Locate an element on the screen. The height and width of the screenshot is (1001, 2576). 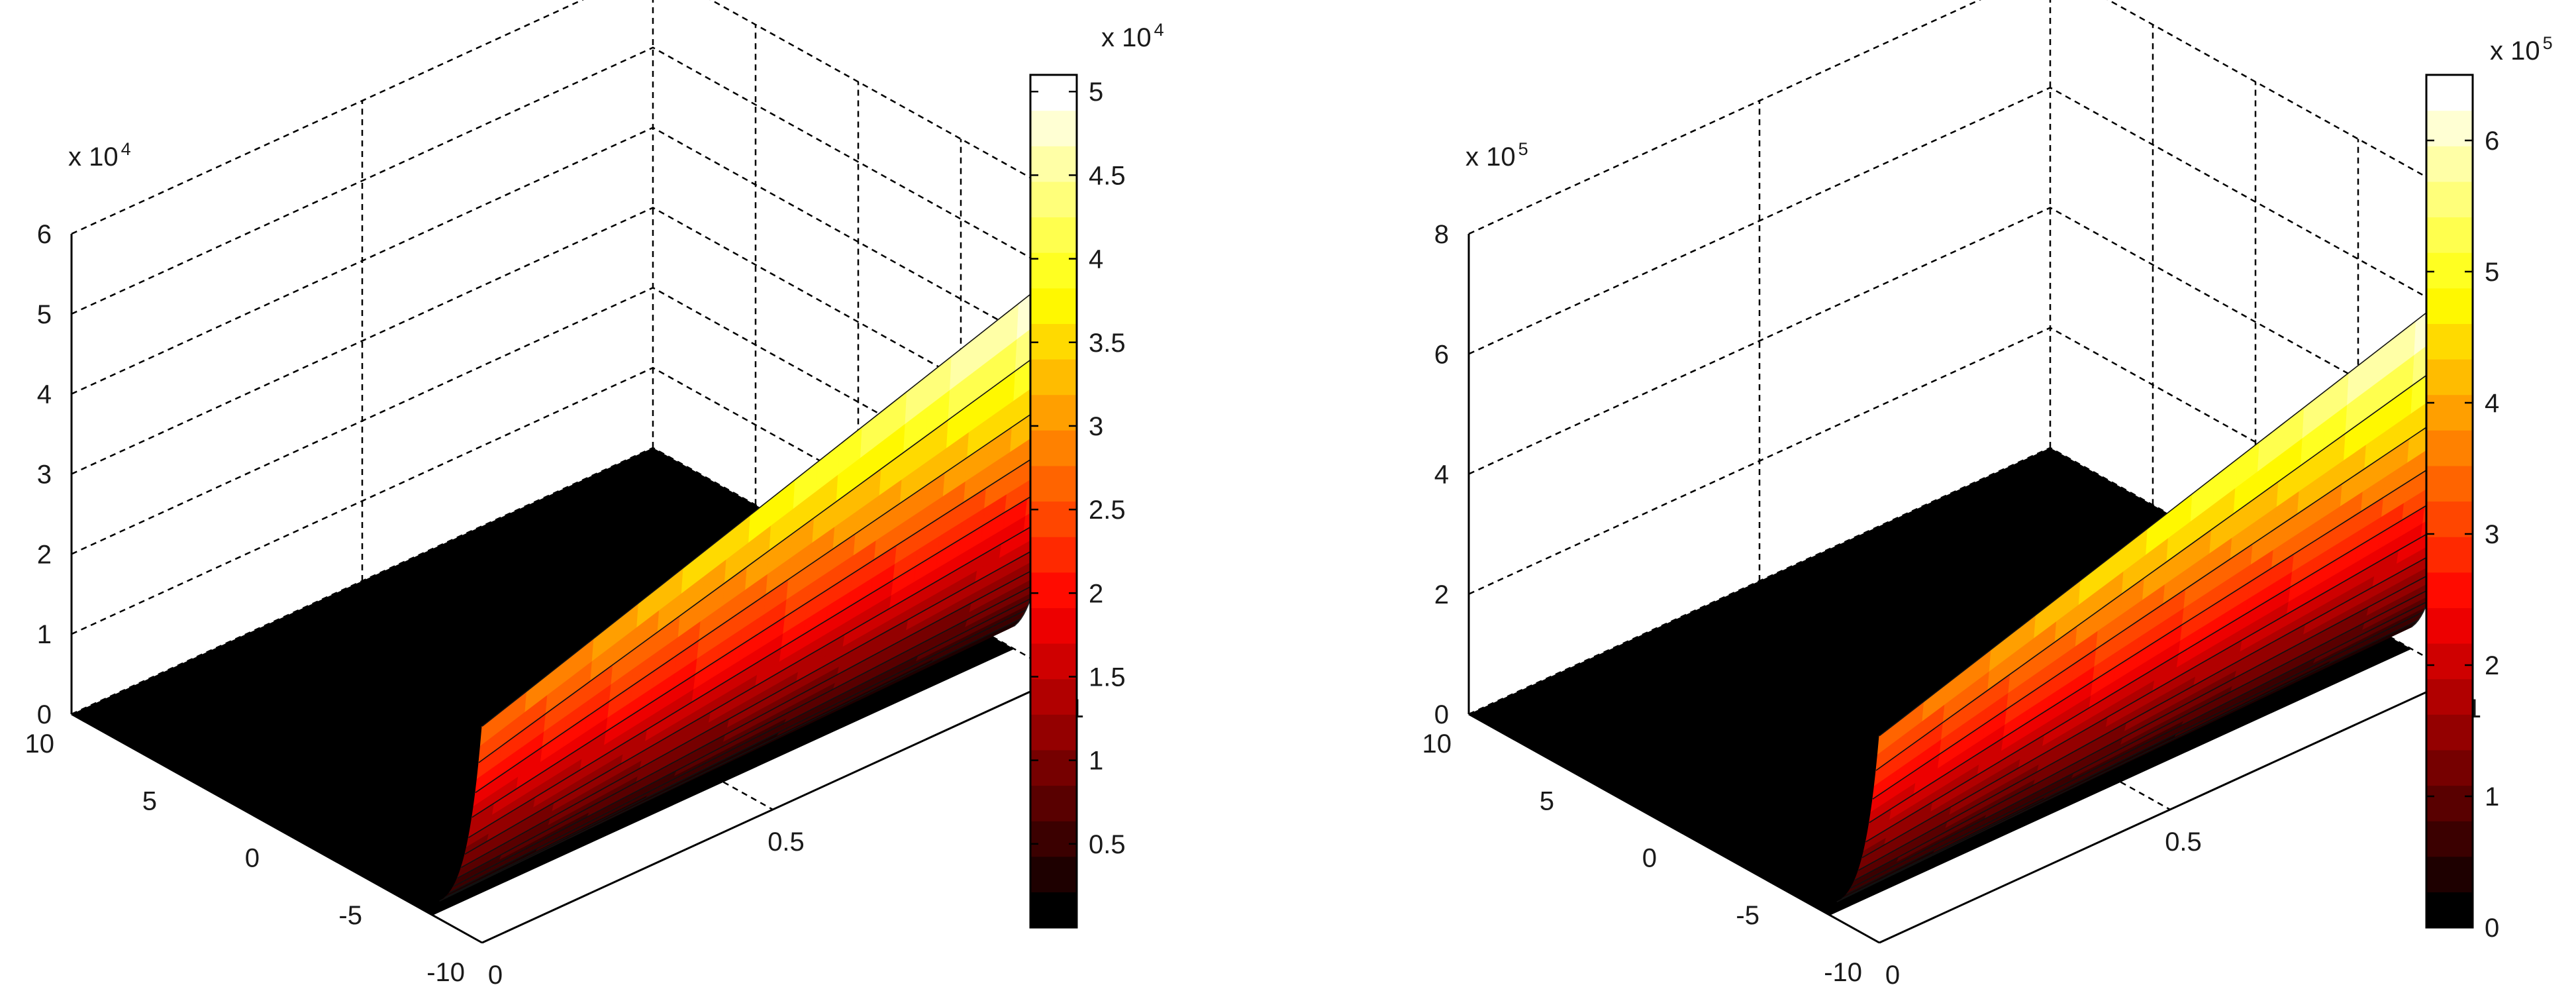
colorbar-ticks-left: 0.5 1 1.5 2 2.5 3 3.5 4 4.5 5 is located at coordinates (1078, 469).